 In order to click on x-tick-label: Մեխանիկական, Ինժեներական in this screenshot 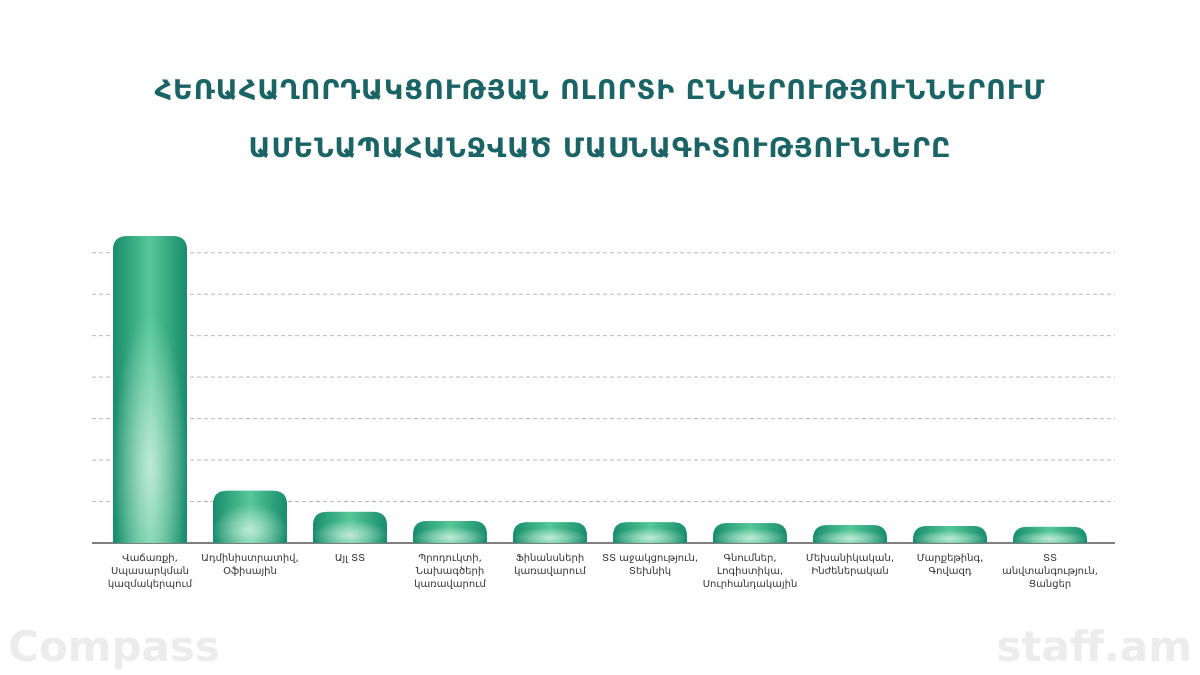, I will do `click(850, 565)`.